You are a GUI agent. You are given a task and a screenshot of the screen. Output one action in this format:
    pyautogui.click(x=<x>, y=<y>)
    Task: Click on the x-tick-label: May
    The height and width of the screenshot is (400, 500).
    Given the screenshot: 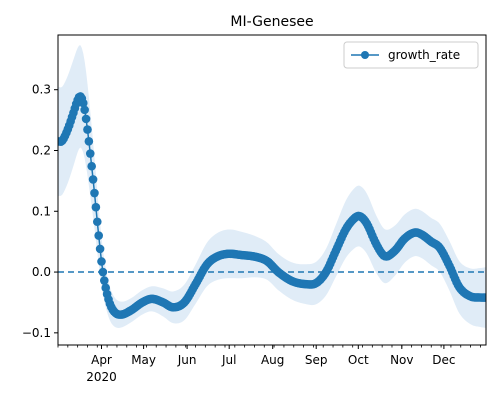 What is the action you would take?
    pyautogui.click(x=143, y=360)
    